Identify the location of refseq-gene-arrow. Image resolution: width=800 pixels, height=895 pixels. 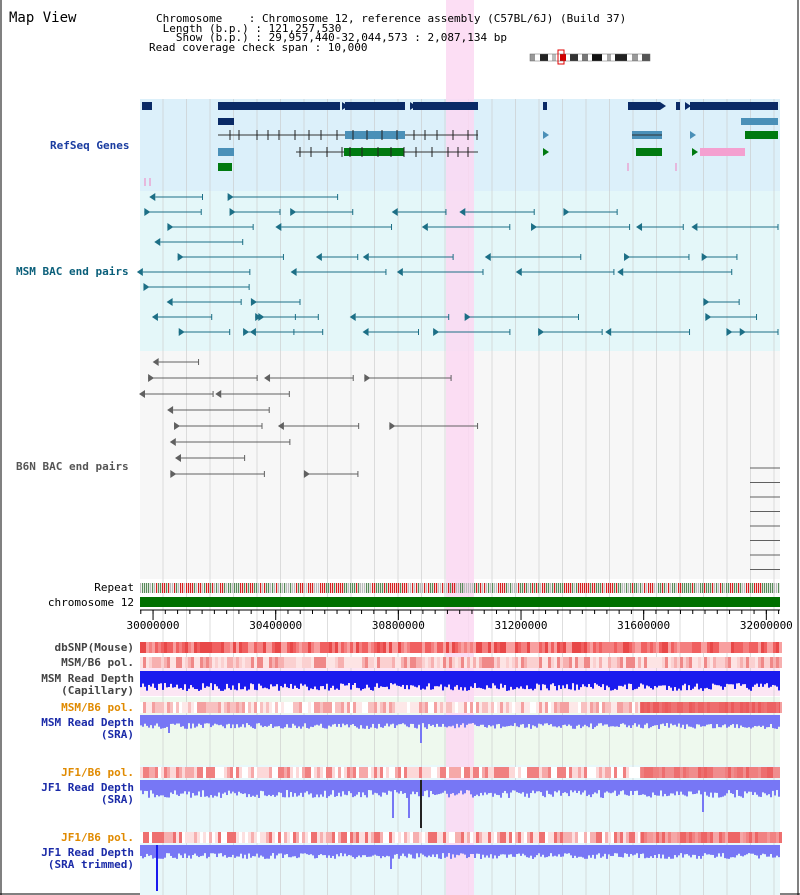
(546, 135).